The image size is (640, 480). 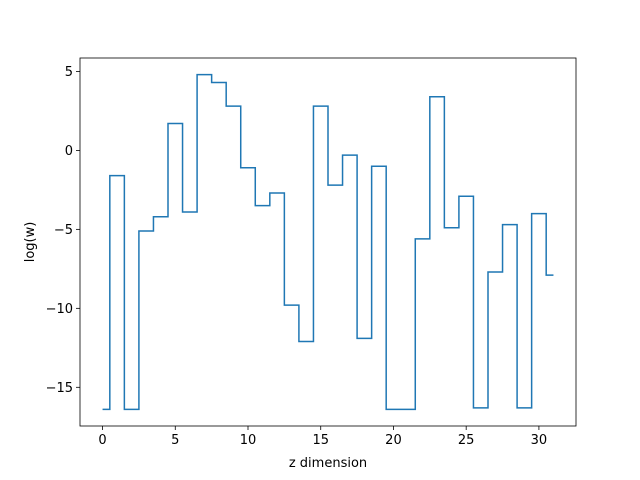 I want to click on y-tick-label: −5, so click(x=63, y=230).